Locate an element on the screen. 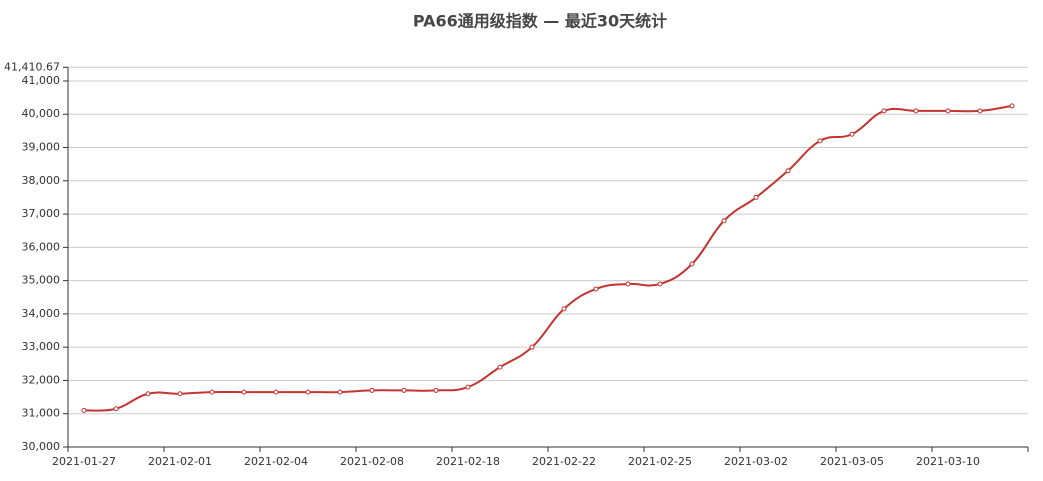 The image size is (1043, 481). x-tick-label: 2021-03-05 is located at coordinates (852, 461).